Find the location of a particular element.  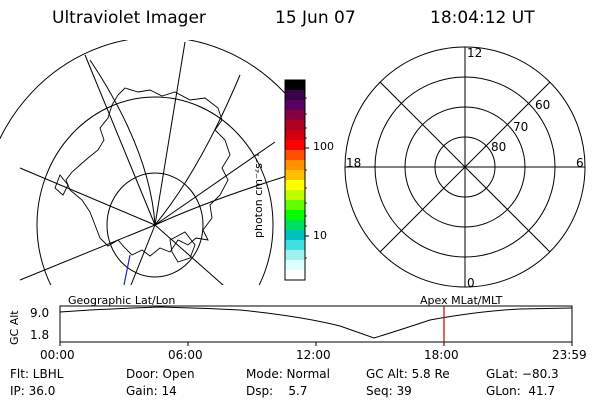

mlt-label-12: 12 is located at coordinates (475, 53).